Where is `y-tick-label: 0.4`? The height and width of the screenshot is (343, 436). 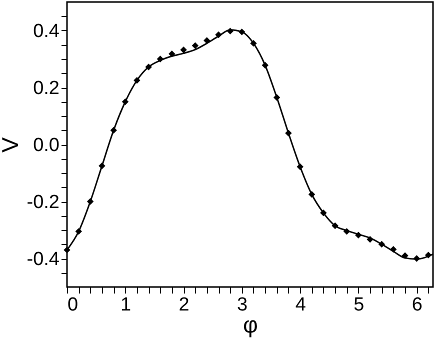 y-tick-label: 0.4 is located at coordinates (46, 31).